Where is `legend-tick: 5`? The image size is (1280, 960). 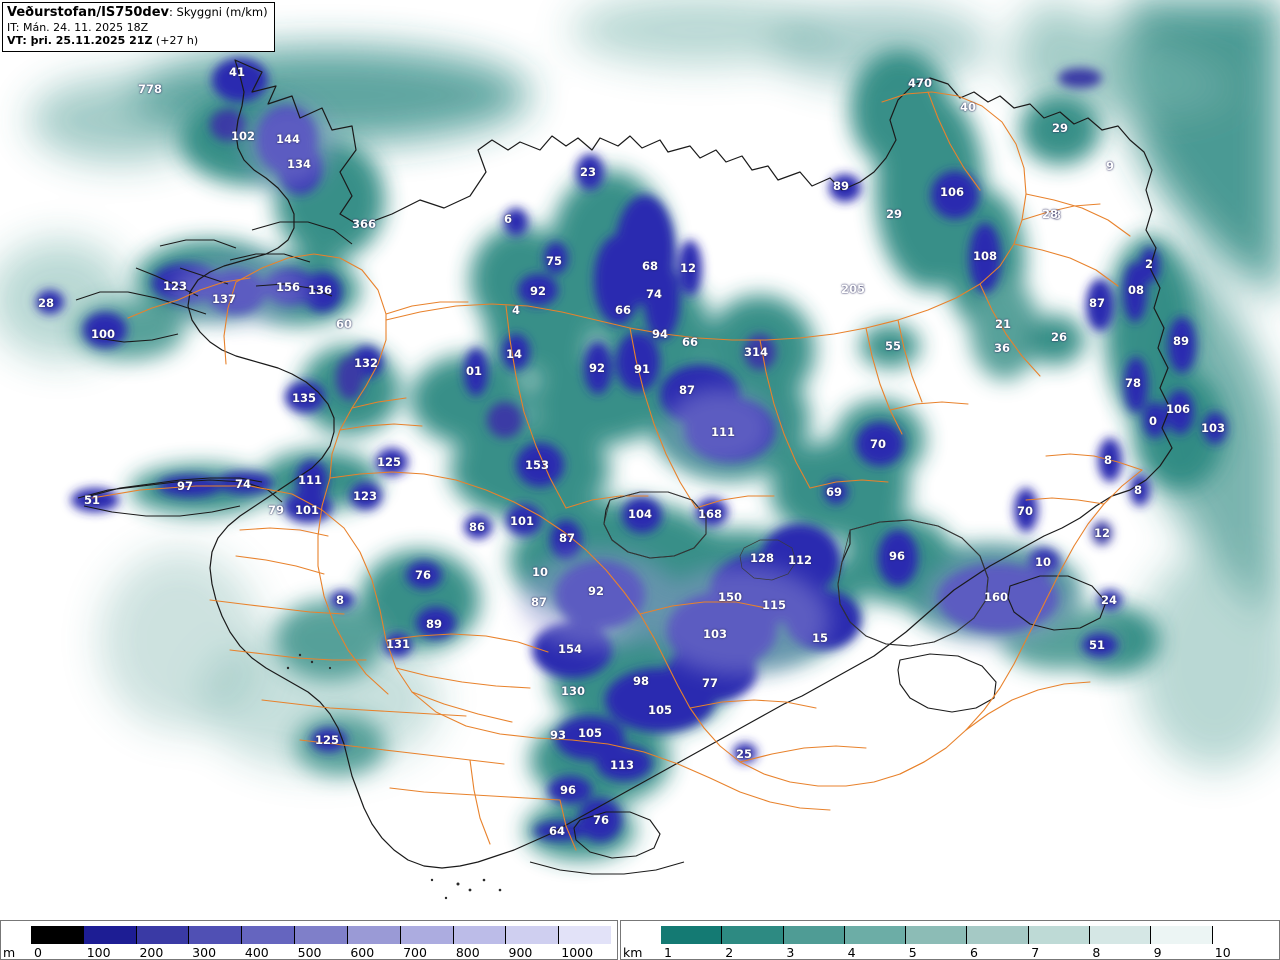 legend-tick: 5 is located at coordinates (912, 952).